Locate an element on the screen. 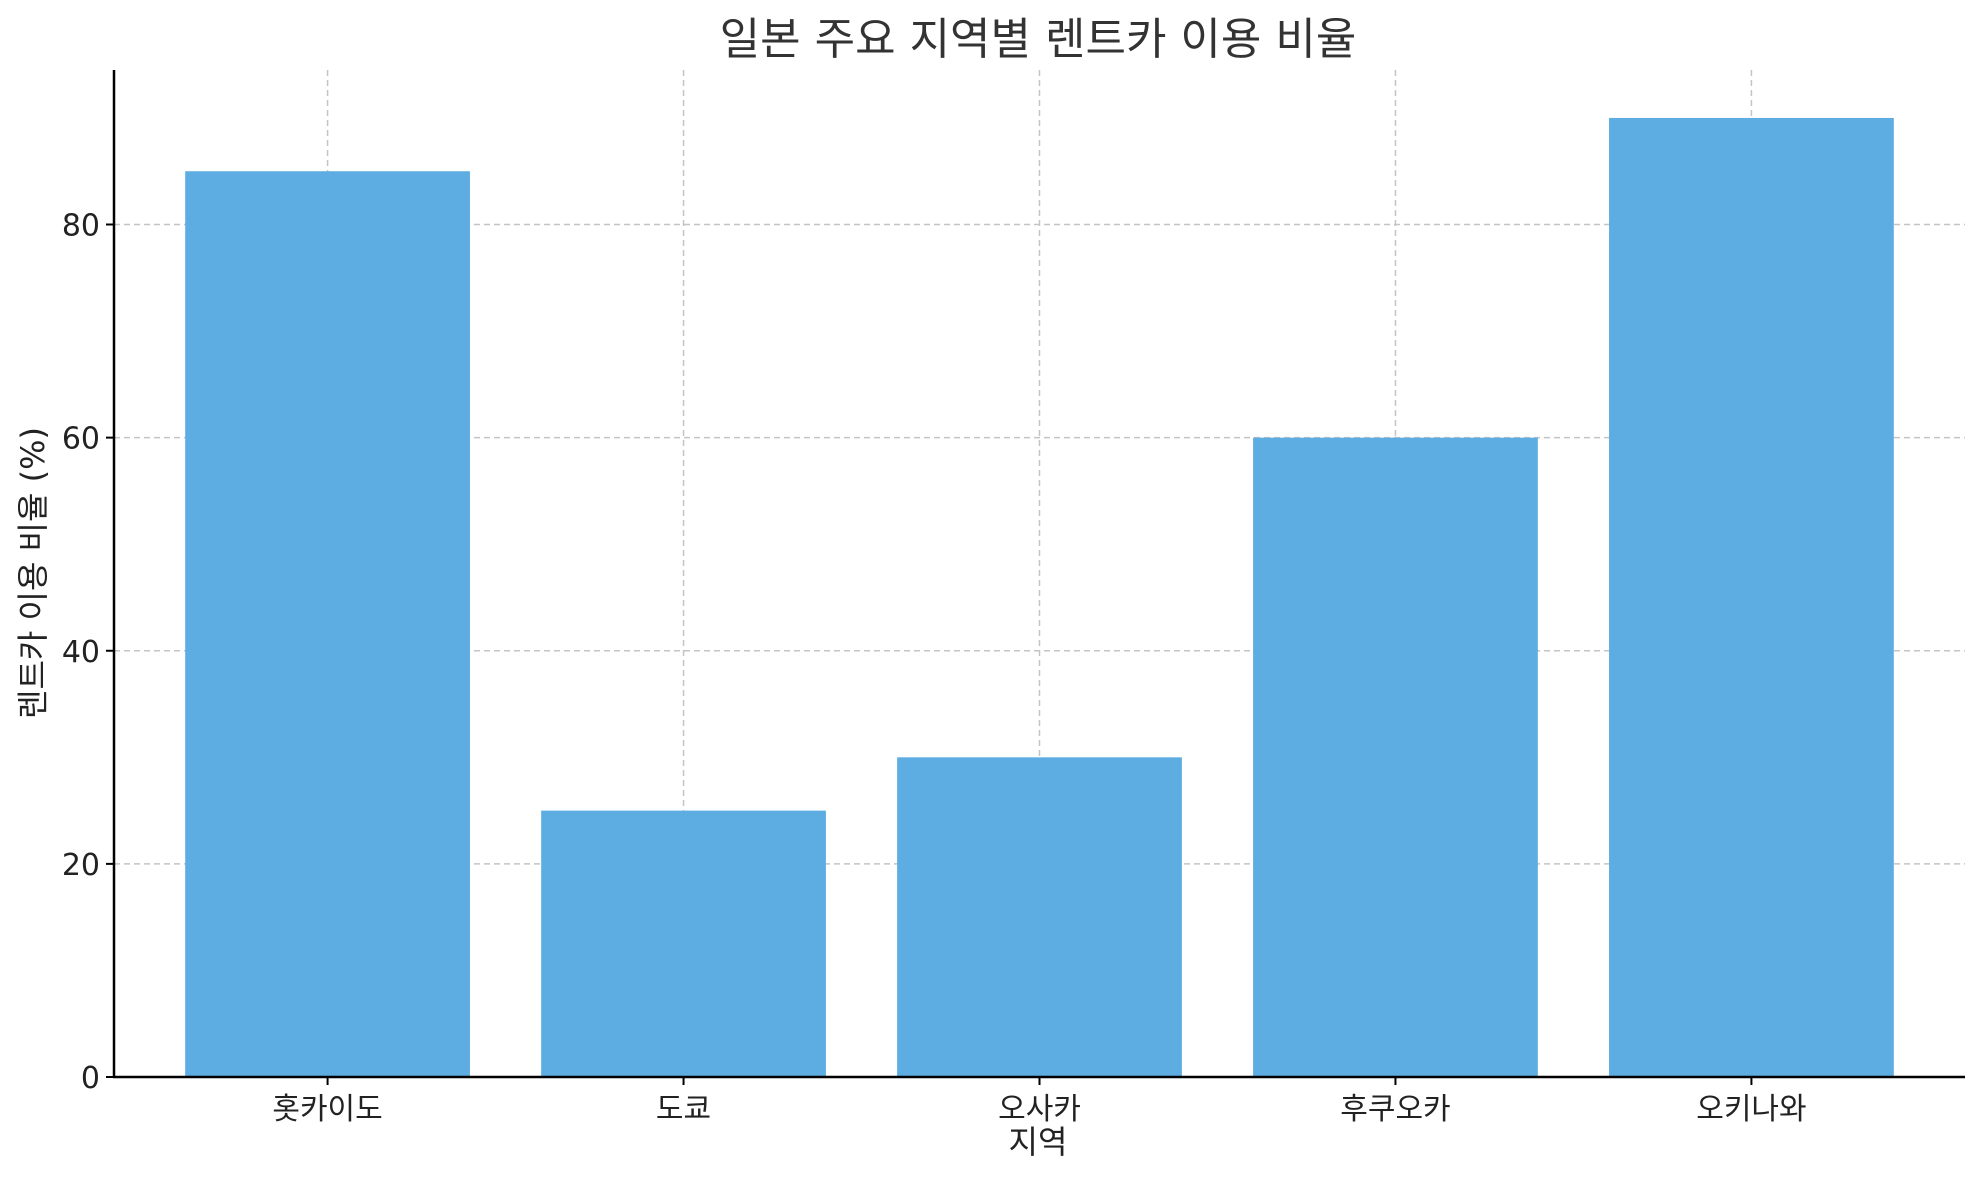  x-tick-label: 후쿠오카 is located at coordinates (1395, 1109).